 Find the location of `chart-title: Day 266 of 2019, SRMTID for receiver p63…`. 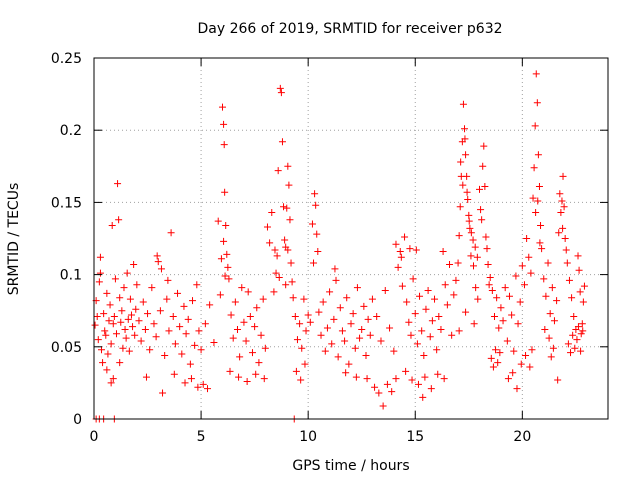

chart-title: Day 266 of 2019, SRMTID for receiver p63… is located at coordinates (349, 29).